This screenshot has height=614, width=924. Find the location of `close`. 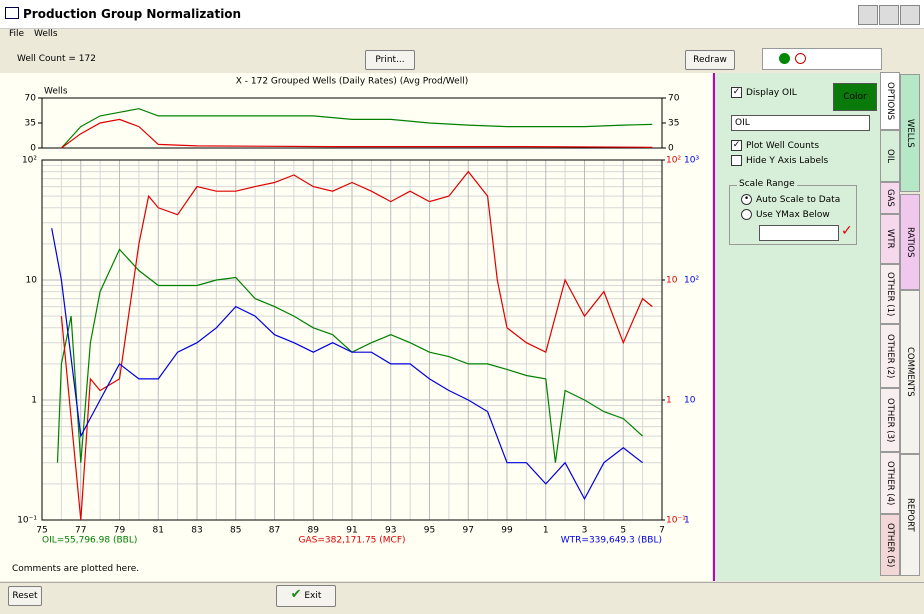

close is located at coordinates (910, 15).